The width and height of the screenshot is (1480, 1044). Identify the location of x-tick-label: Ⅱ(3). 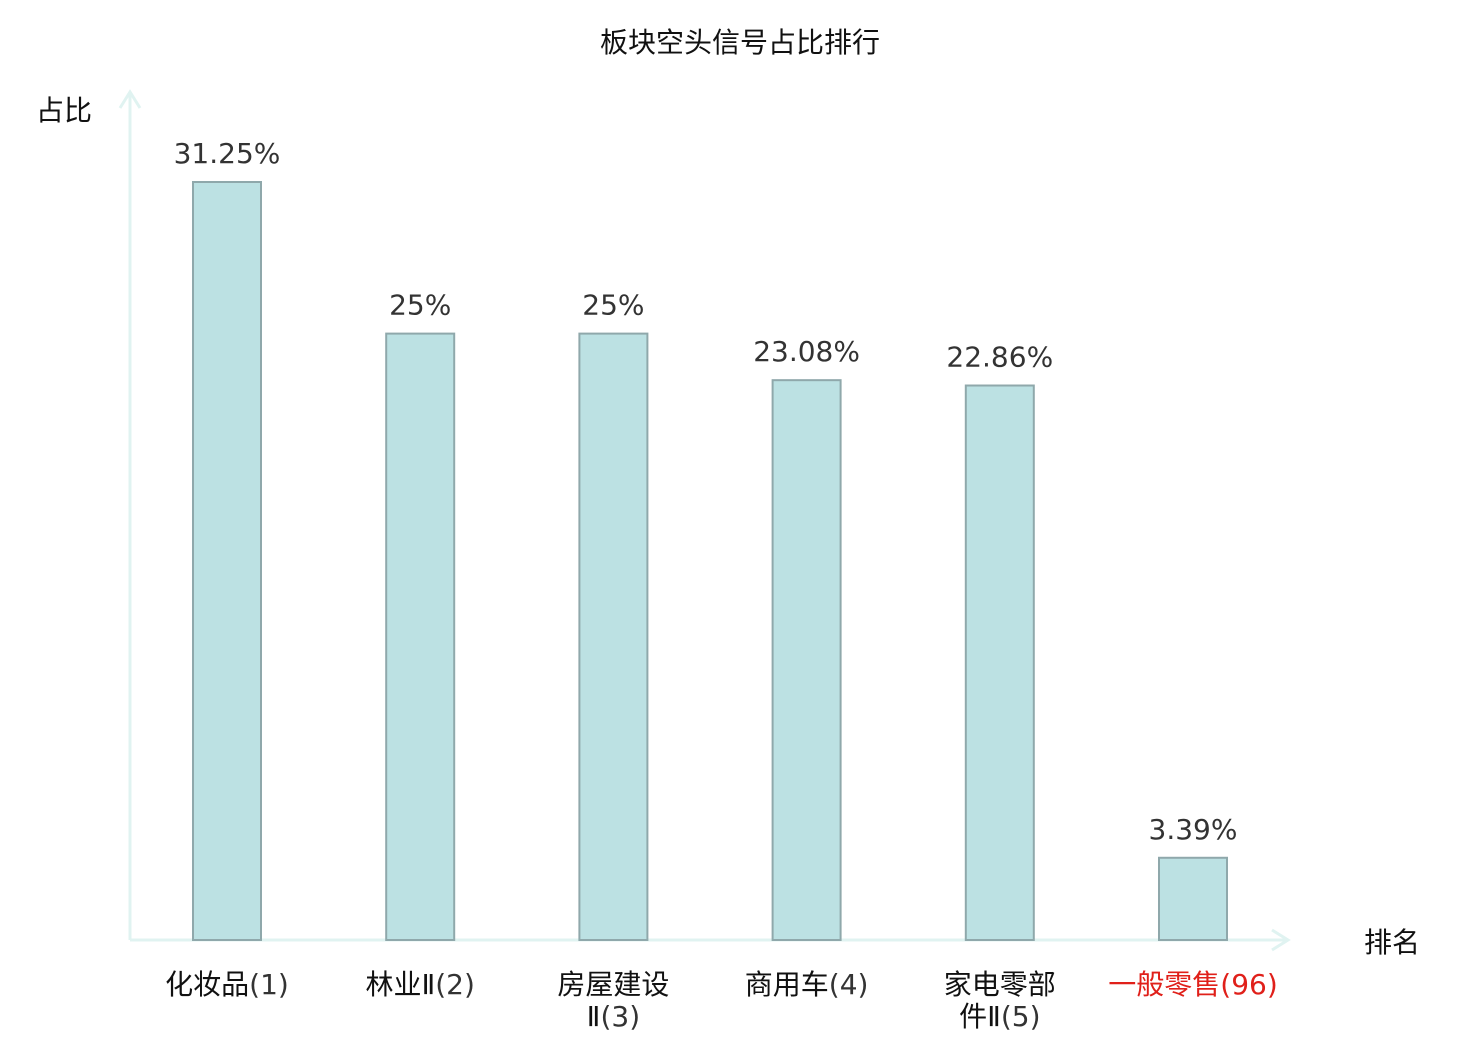
(613, 1016).